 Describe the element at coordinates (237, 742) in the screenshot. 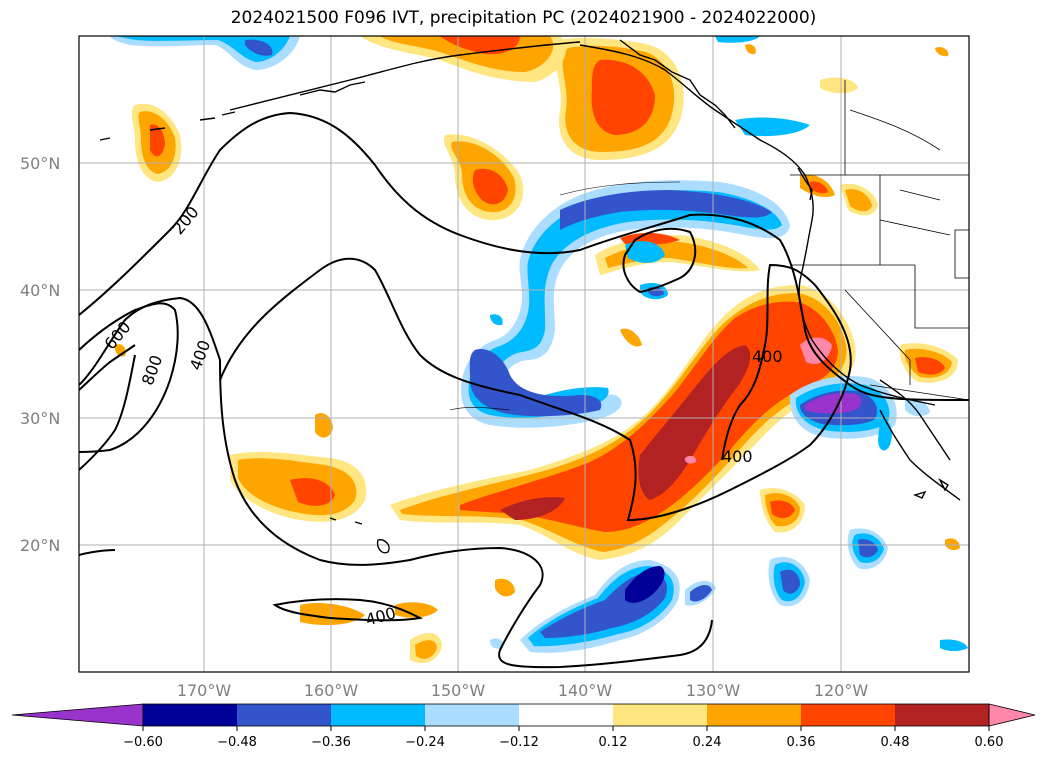

I see `colorbar-tick-label: −0.48` at that location.